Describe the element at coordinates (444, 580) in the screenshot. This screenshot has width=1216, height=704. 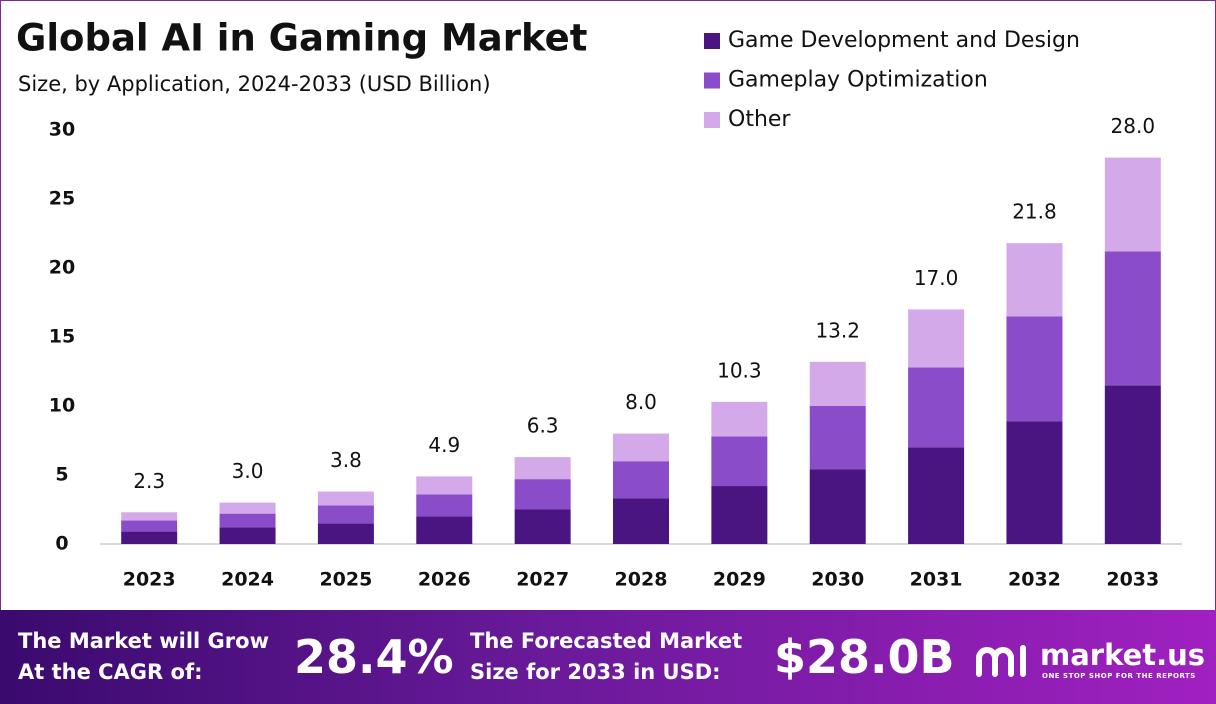
I see `x-tick-label: 2026` at that location.